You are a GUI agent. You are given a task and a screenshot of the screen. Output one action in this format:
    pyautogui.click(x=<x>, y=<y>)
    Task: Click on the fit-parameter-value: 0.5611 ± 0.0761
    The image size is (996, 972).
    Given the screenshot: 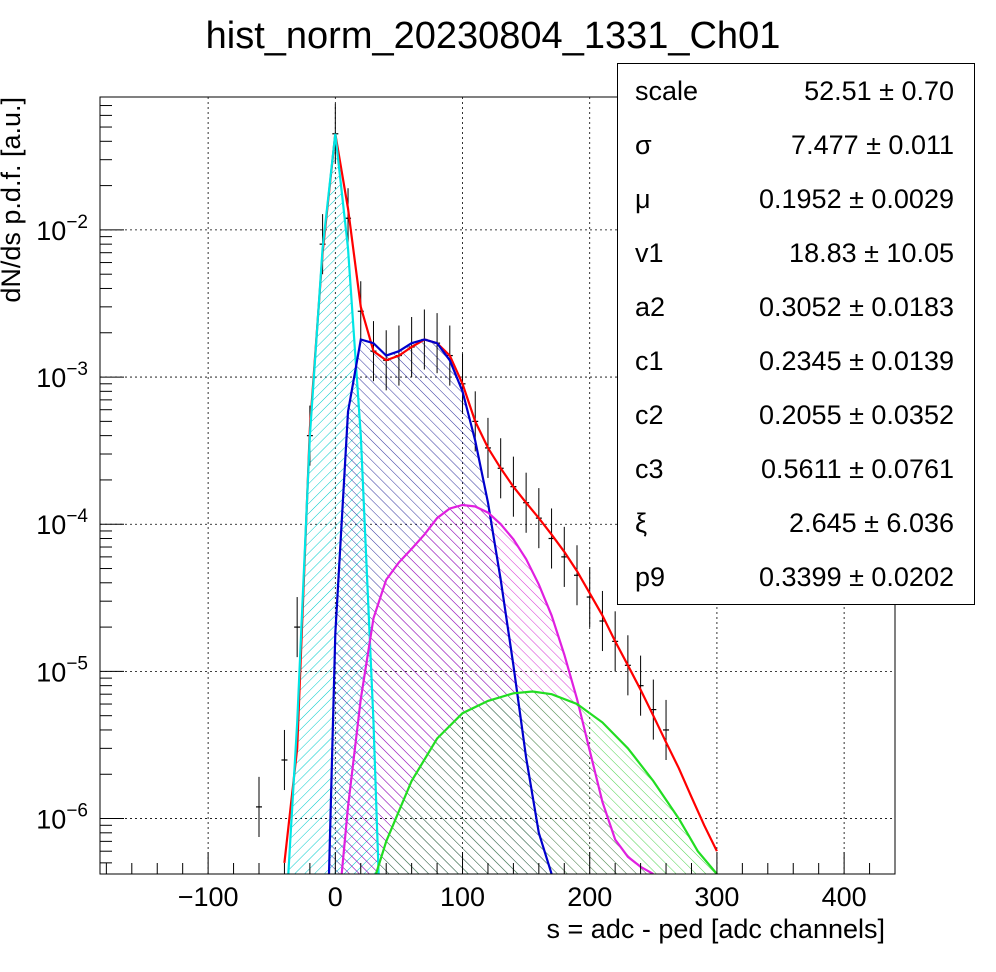 What is the action you would take?
    pyautogui.click(x=857, y=469)
    